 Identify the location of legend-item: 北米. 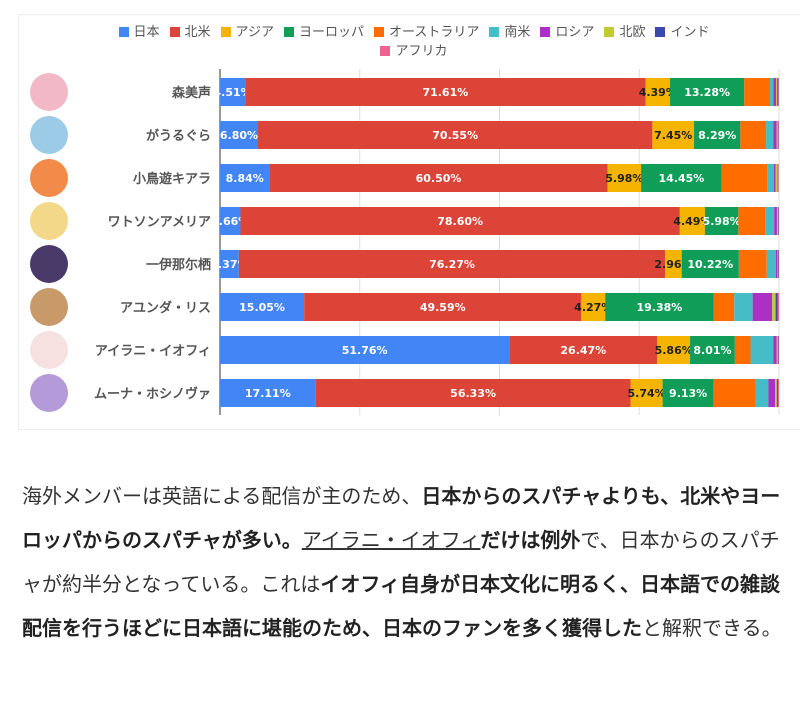
(190, 32).